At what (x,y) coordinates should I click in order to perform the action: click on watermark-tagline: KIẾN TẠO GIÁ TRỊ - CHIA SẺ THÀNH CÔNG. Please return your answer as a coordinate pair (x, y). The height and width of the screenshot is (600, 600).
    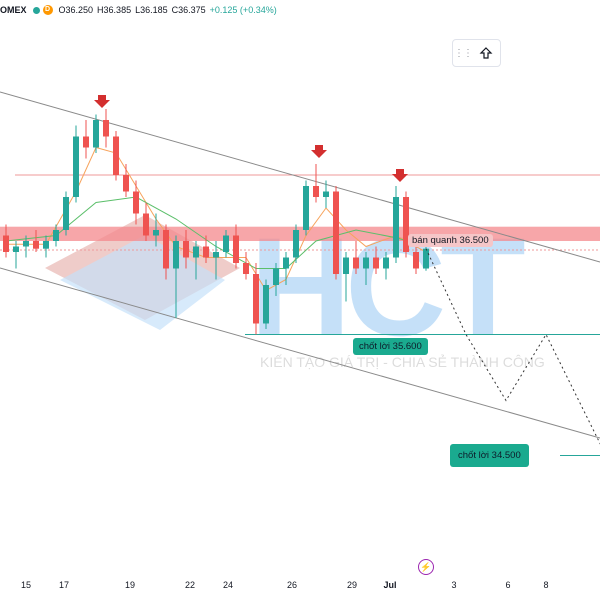
    Looking at the image, I should click on (402, 362).